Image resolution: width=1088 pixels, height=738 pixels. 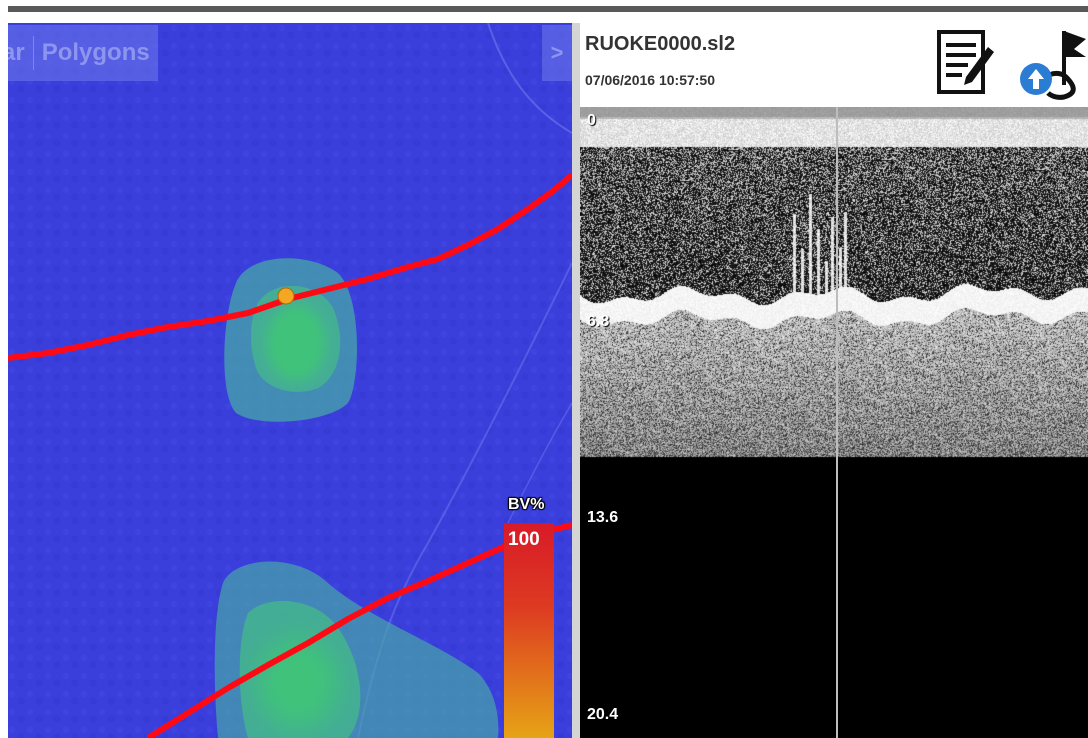 I want to click on top-bar, so click(x=544, y=6).